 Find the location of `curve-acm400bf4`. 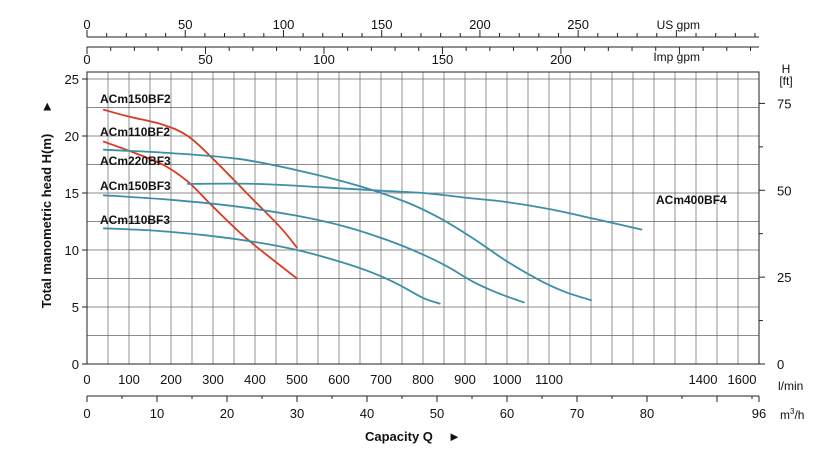

curve-acm400bf4 is located at coordinates (414, 206).